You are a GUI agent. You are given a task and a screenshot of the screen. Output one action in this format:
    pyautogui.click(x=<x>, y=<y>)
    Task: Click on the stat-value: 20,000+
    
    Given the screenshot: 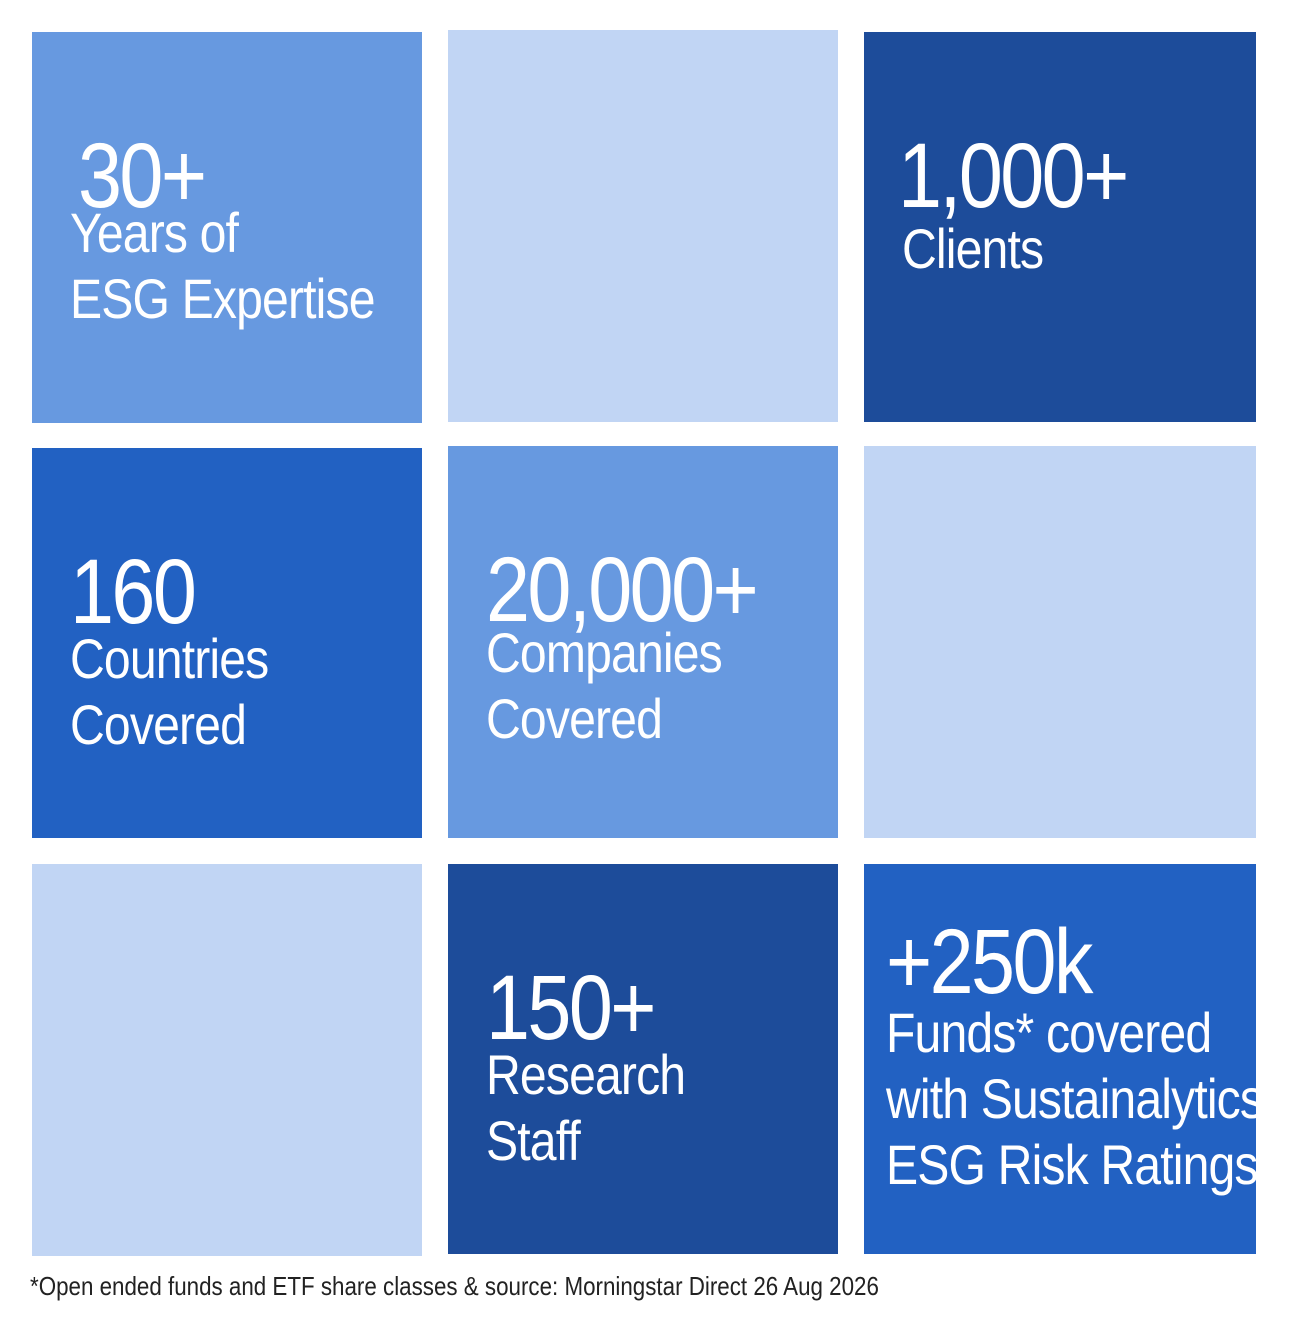 What is the action you would take?
    pyautogui.click(x=622, y=590)
    